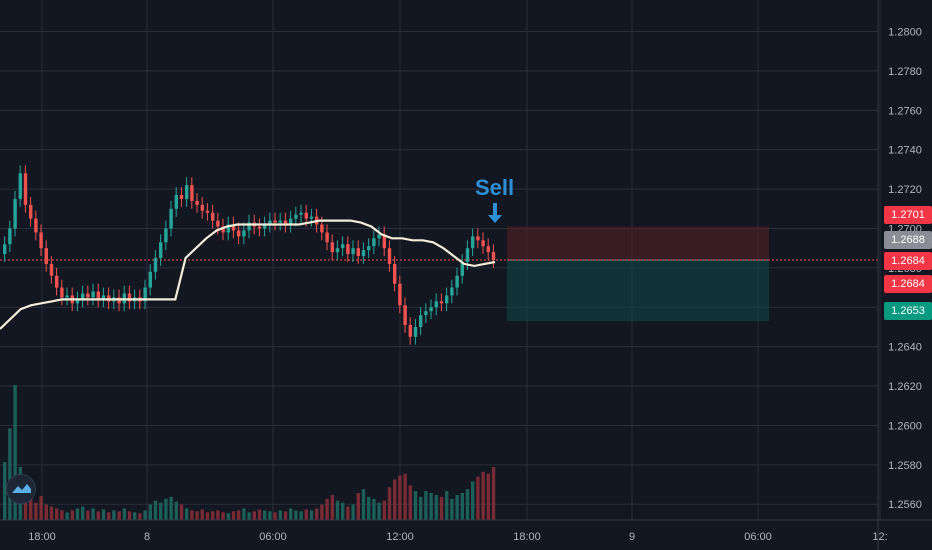  Describe the element at coordinates (905, 151) in the screenshot. I see `price-tick-label: 1.2740` at that location.